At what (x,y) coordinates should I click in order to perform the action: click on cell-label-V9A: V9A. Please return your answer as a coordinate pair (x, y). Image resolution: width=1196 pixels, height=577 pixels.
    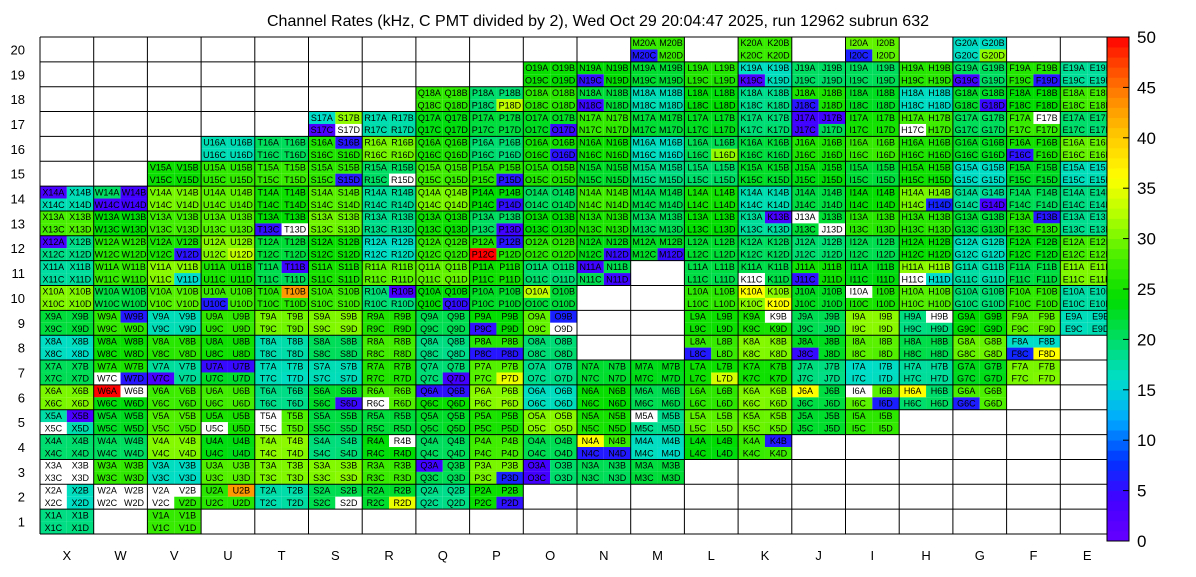
    Looking at the image, I should click on (160, 317).